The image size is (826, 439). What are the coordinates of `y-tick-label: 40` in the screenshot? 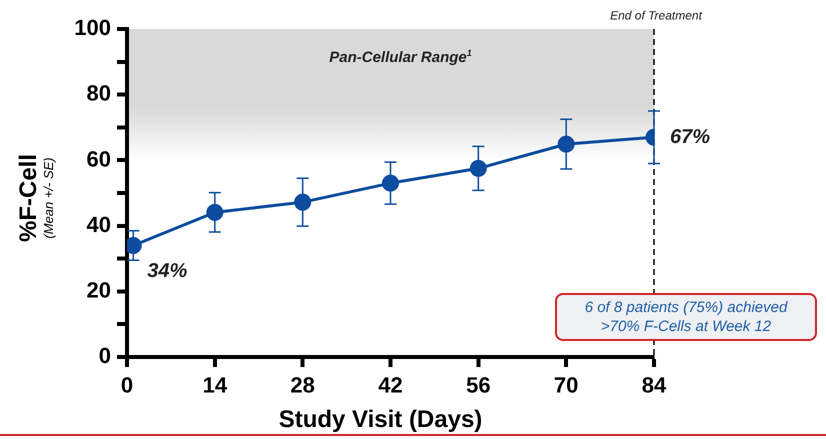 It's located at (98, 224).